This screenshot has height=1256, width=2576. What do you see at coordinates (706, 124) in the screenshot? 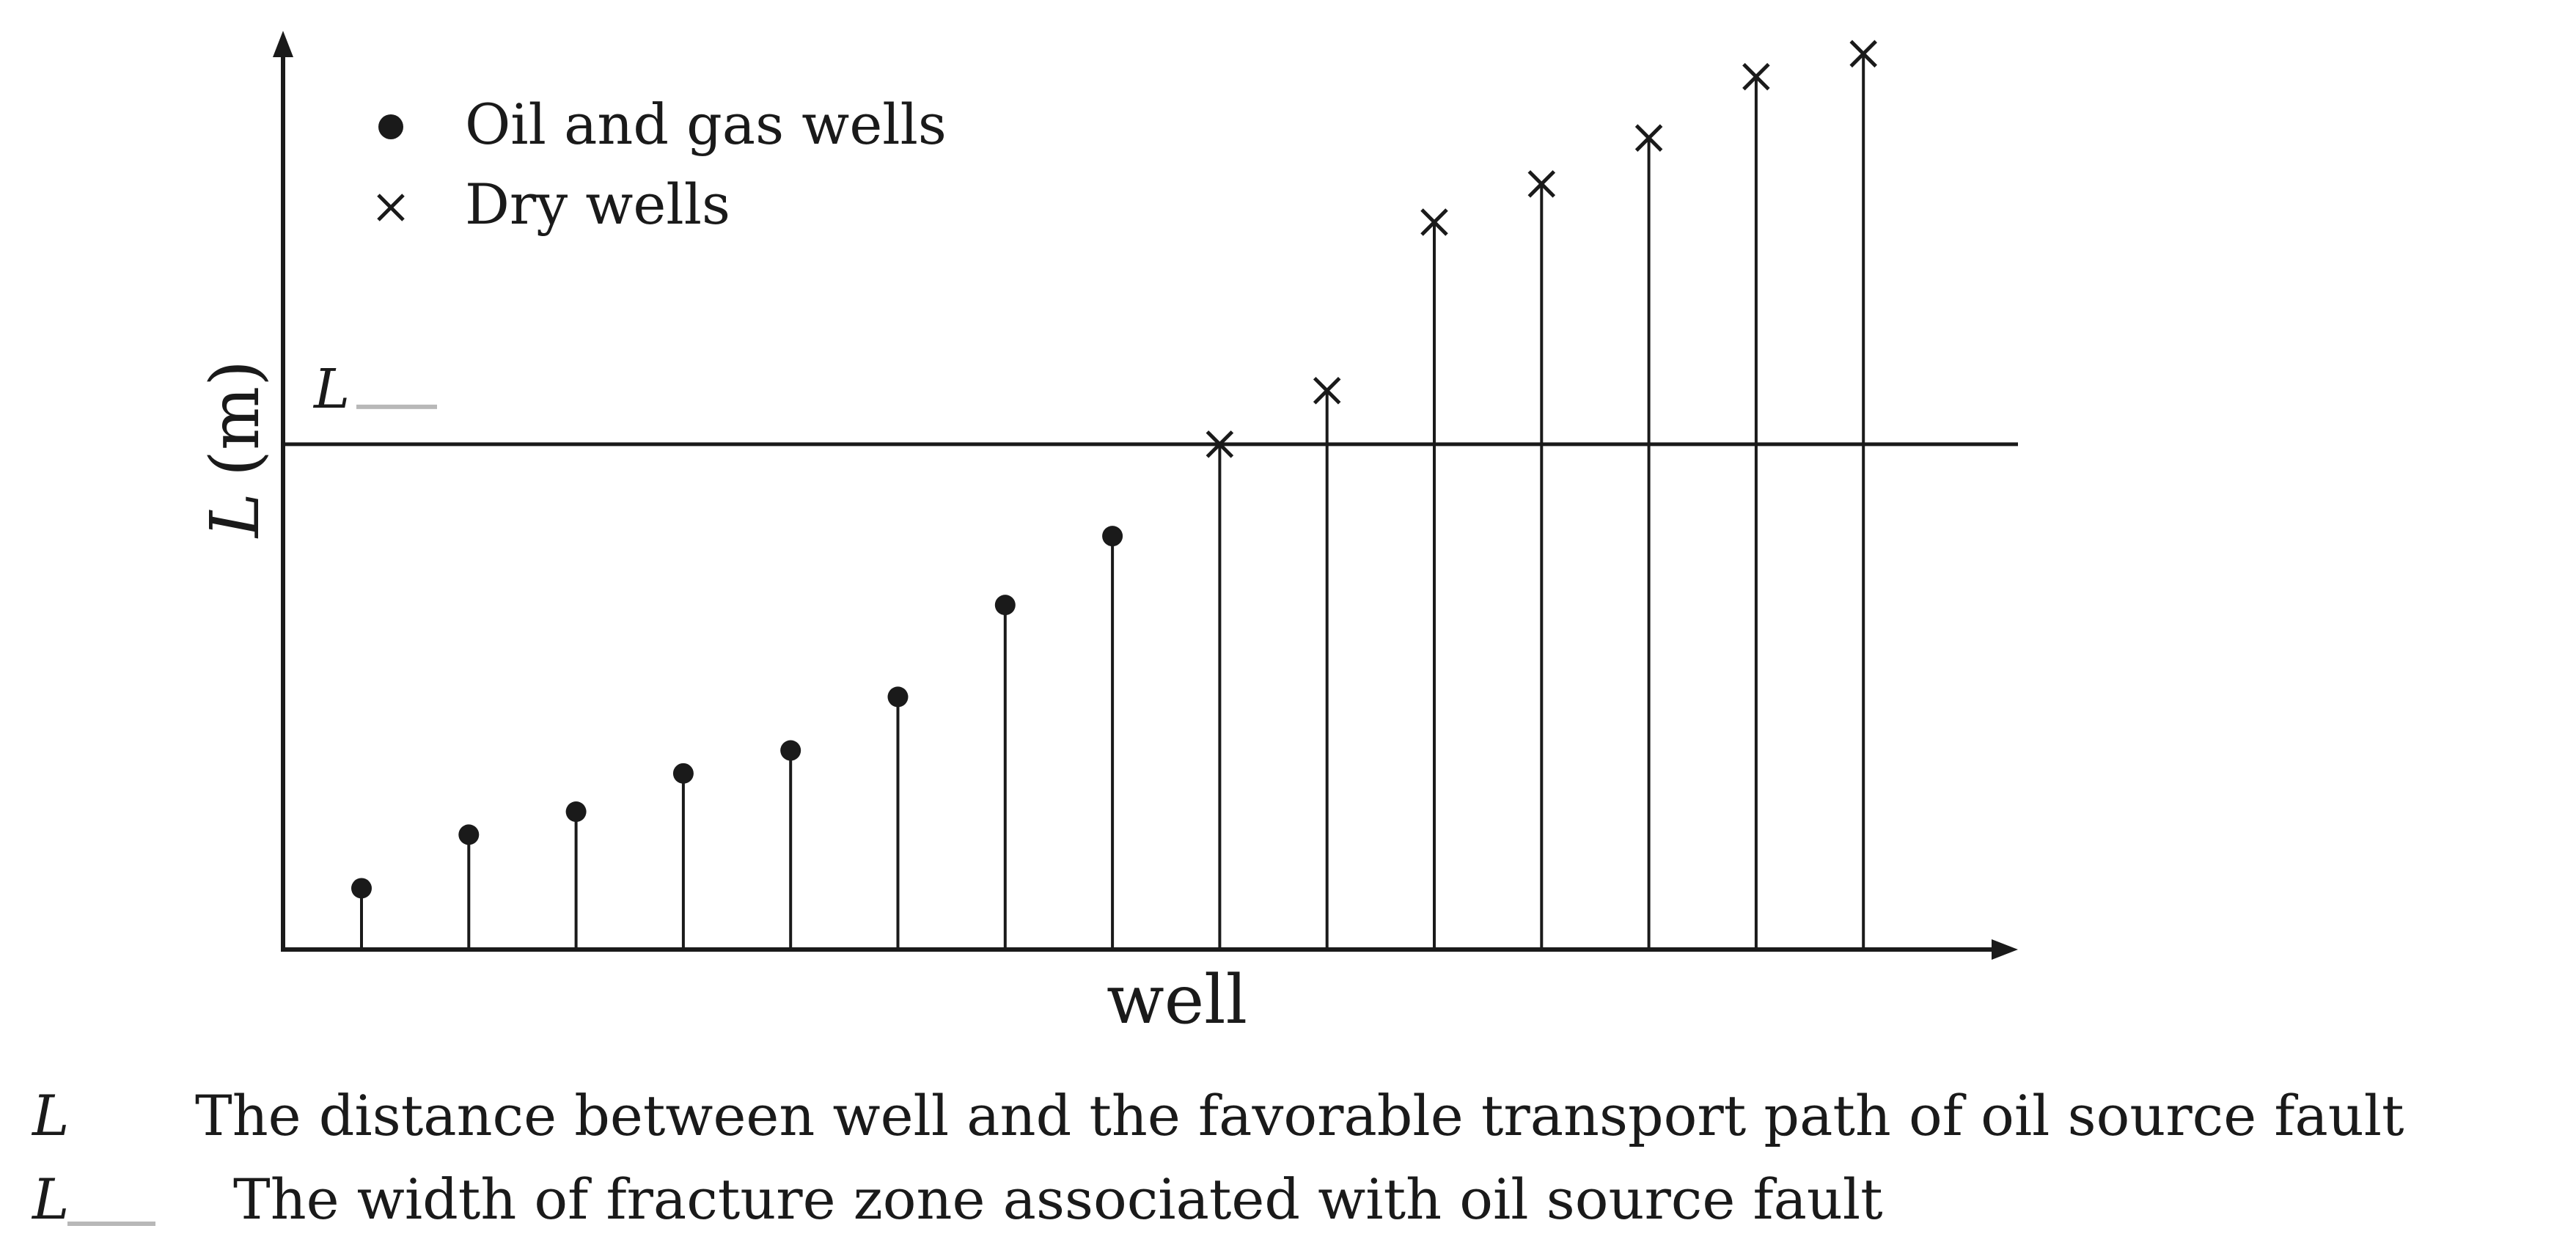
I see `legend-oil-gas-label: Oil and gas wells` at bounding box center [706, 124].